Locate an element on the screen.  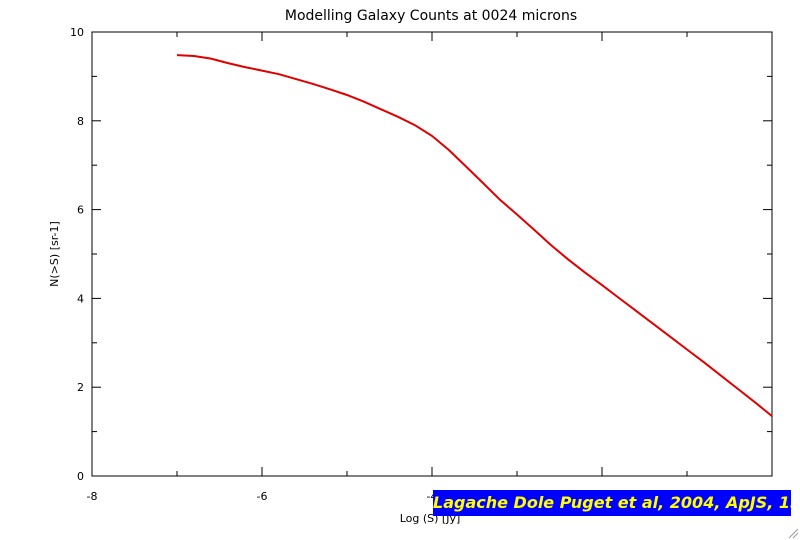
y-tick-label: 2 is located at coordinates (80, 387).